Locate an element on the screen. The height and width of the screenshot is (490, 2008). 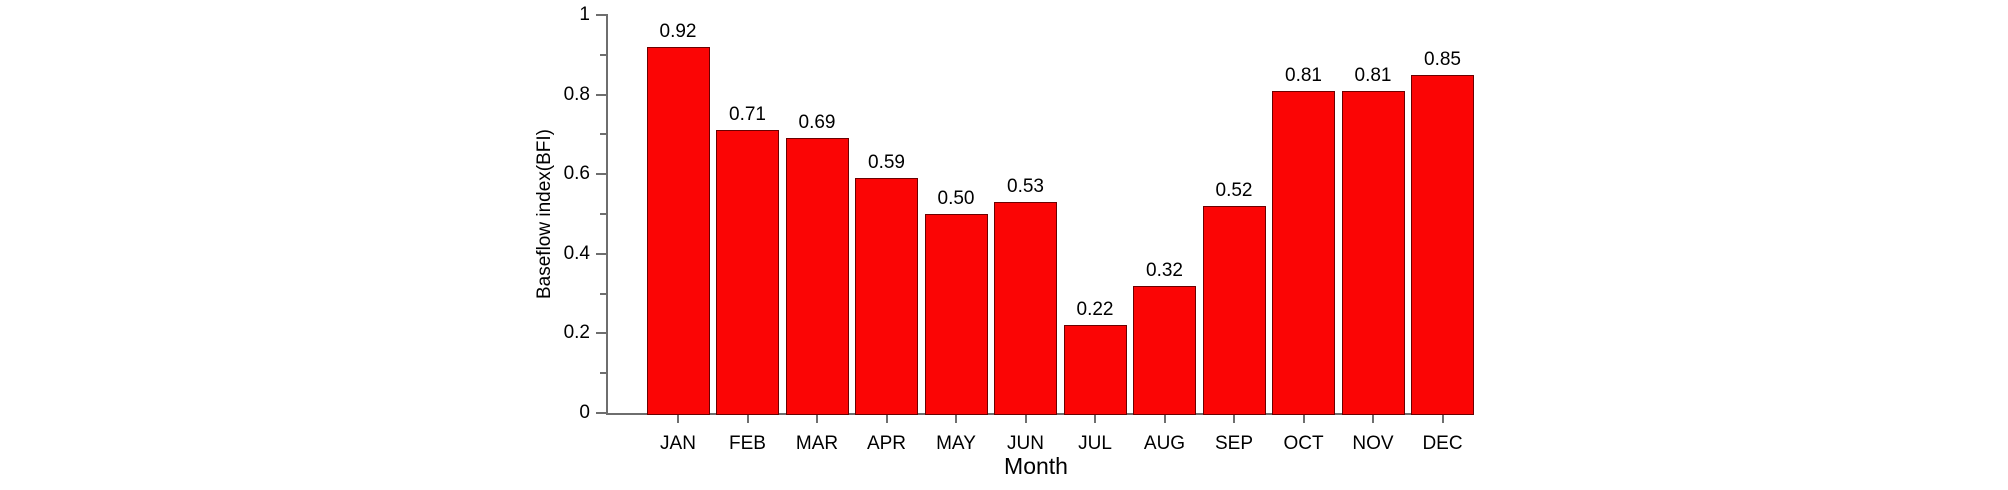
x-axis-tick-label: JUL is located at coordinates (1095, 443).